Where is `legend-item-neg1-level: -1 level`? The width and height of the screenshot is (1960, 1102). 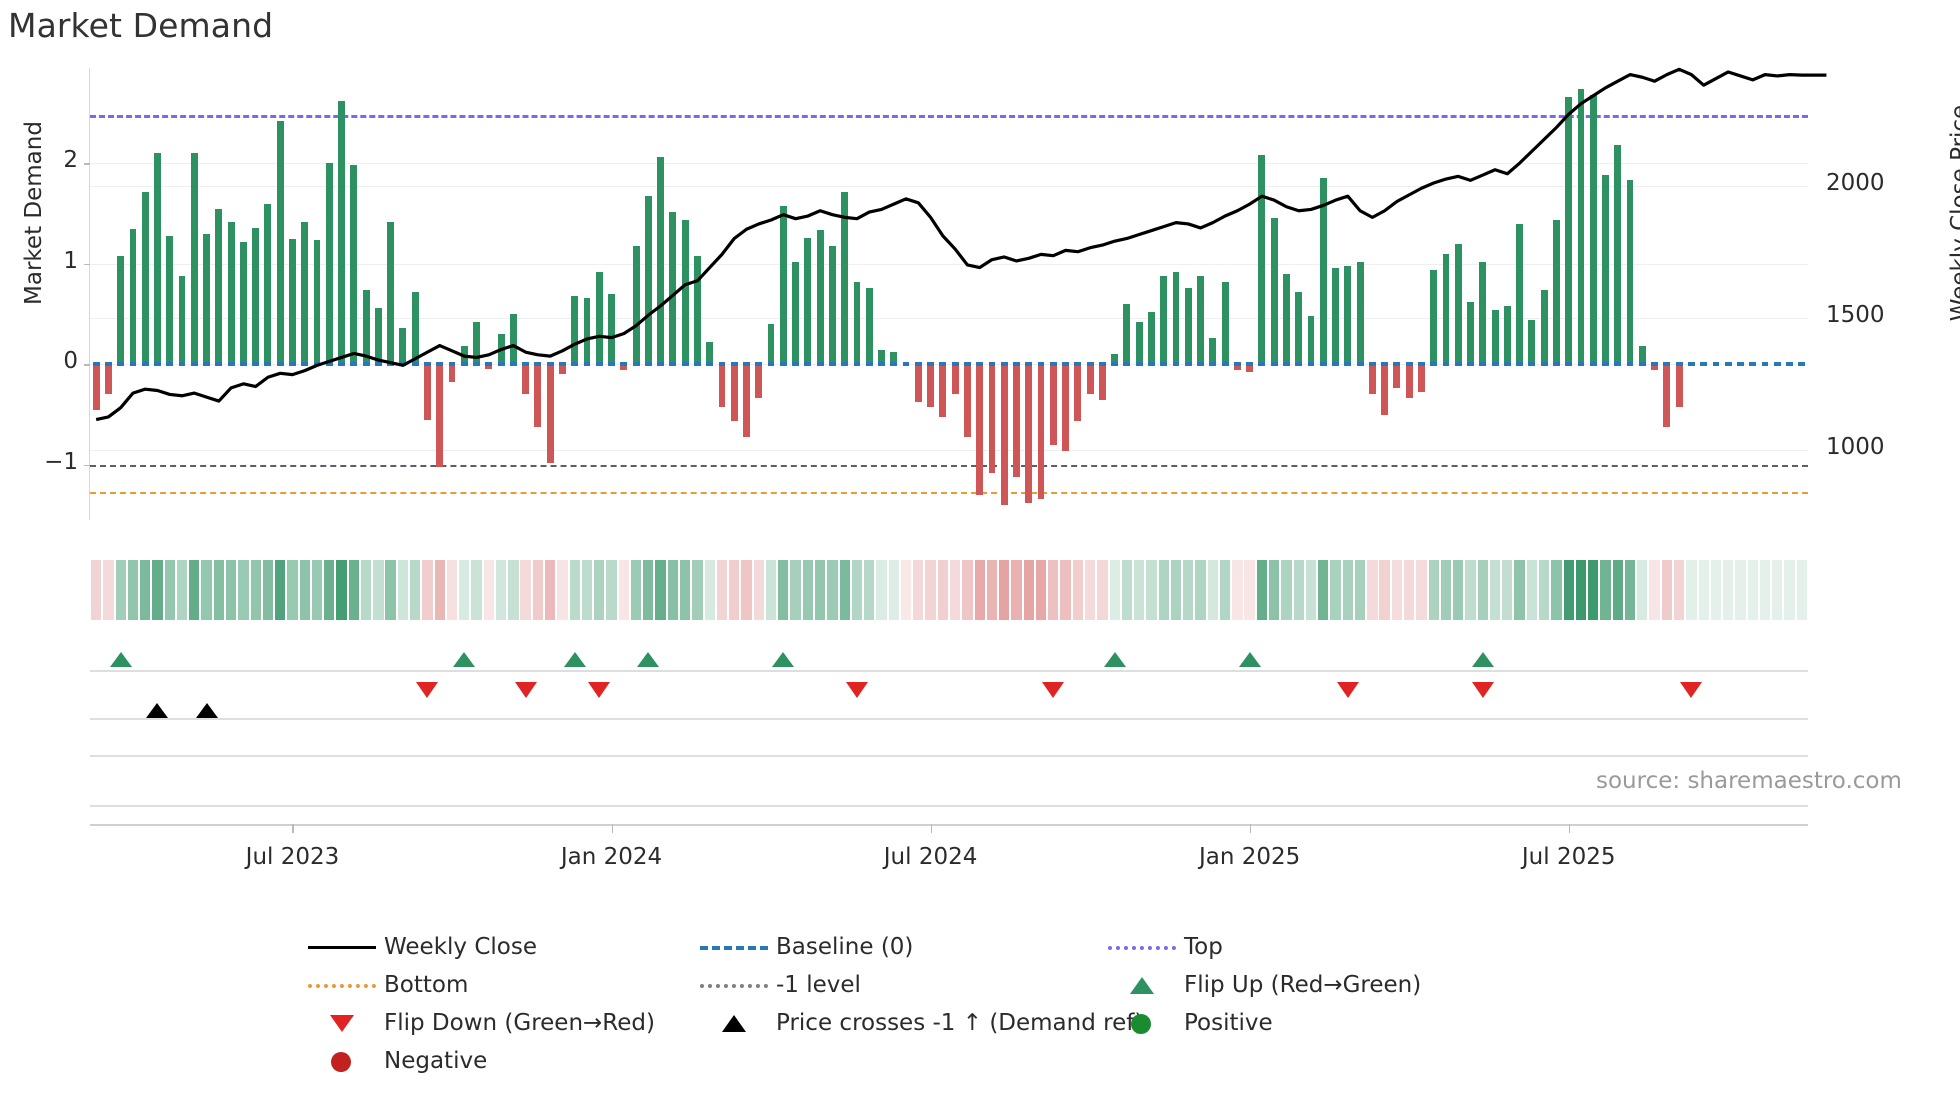
legend-item-neg1-level: -1 level is located at coordinates (776, 985).